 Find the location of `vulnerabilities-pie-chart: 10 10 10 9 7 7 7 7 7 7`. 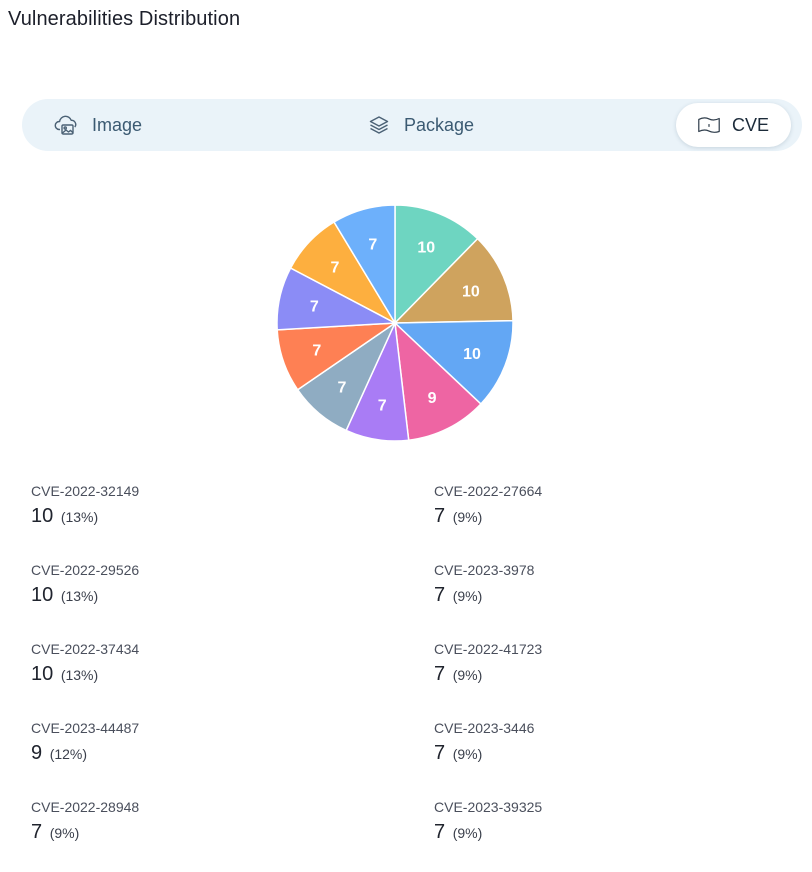

vulnerabilities-pie-chart: 10 10 10 9 7 7 7 7 7 7 is located at coordinates (395, 323).